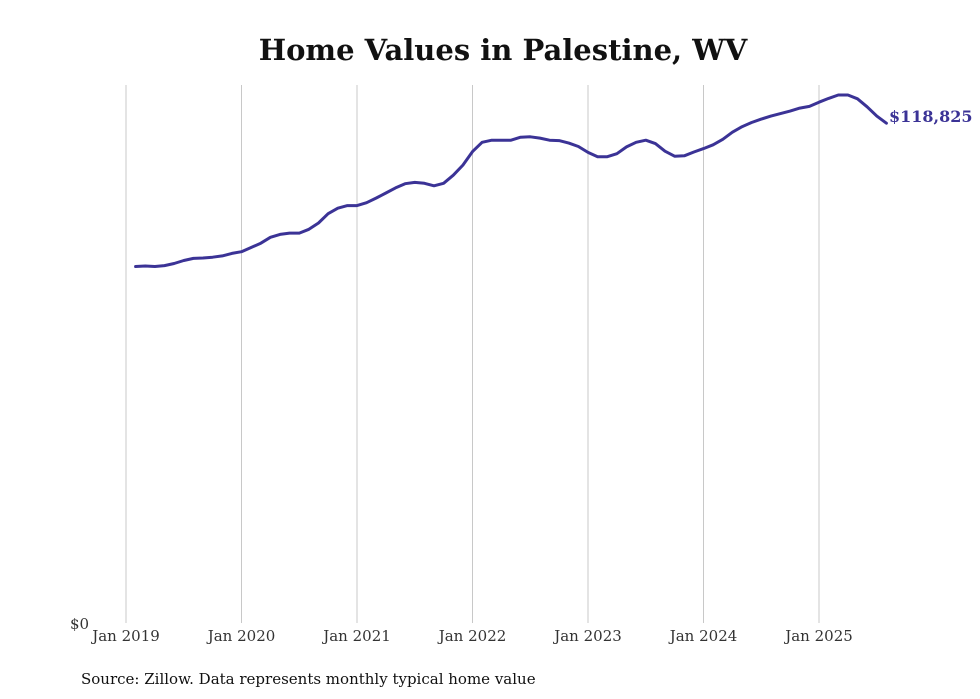 The height and width of the screenshot is (699, 980). I want to click on chart-title: Home Values in Palestine, WV, so click(503, 50).